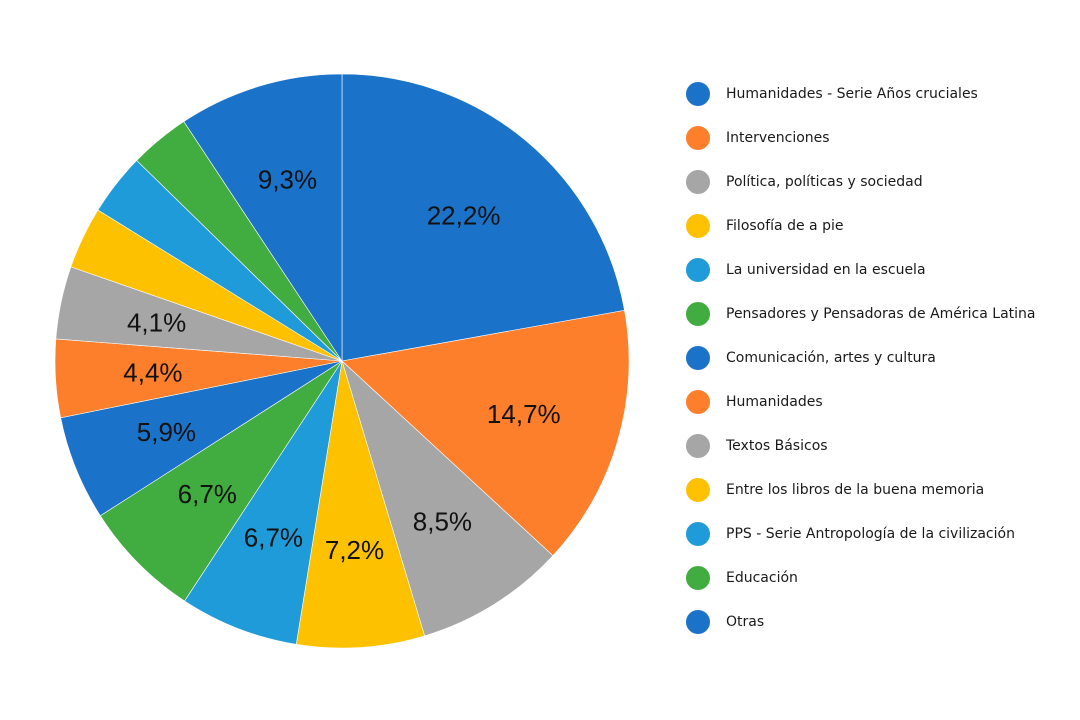  What do you see at coordinates (881, 402) in the screenshot?
I see `legend-item: Humanidades` at bounding box center [881, 402].